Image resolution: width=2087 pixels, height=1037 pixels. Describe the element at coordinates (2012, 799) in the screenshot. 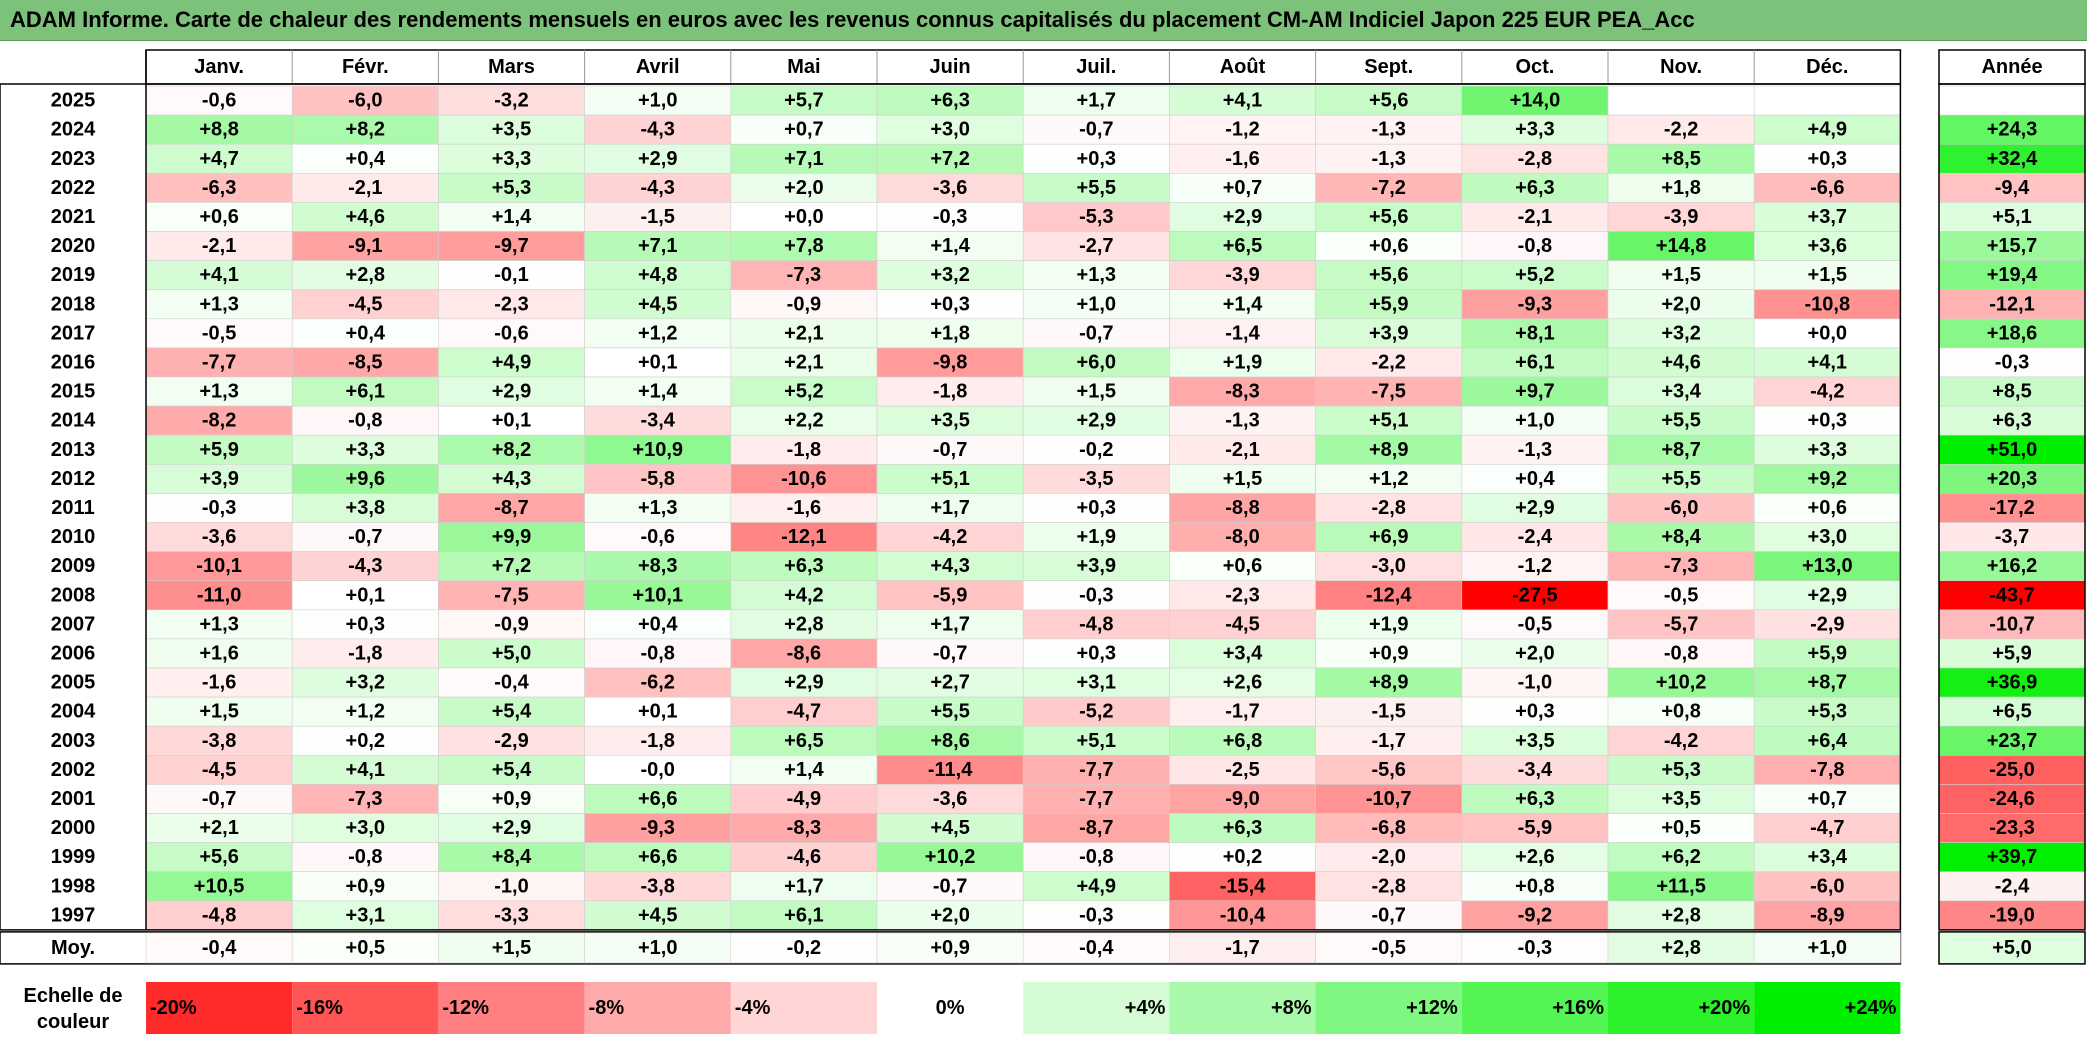

I see `annual-value: -24,6` at that location.